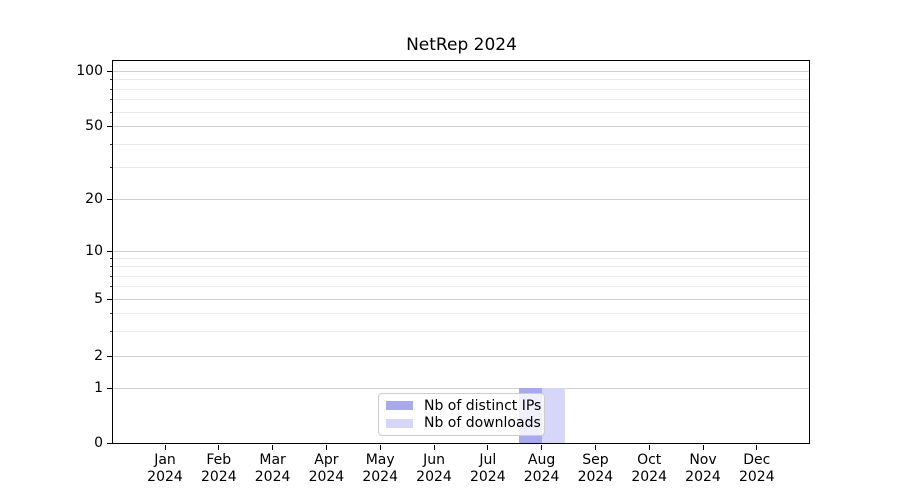 This screenshot has width=900, height=500. I want to click on y-tick-label: 100, so click(89, 71).